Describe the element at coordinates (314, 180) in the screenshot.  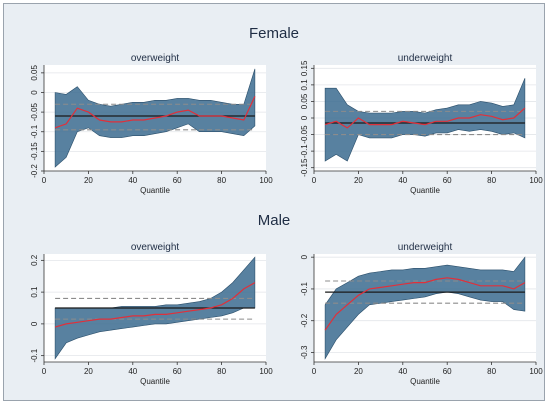
I see `chart-1-xtick-label: 0` at that location.